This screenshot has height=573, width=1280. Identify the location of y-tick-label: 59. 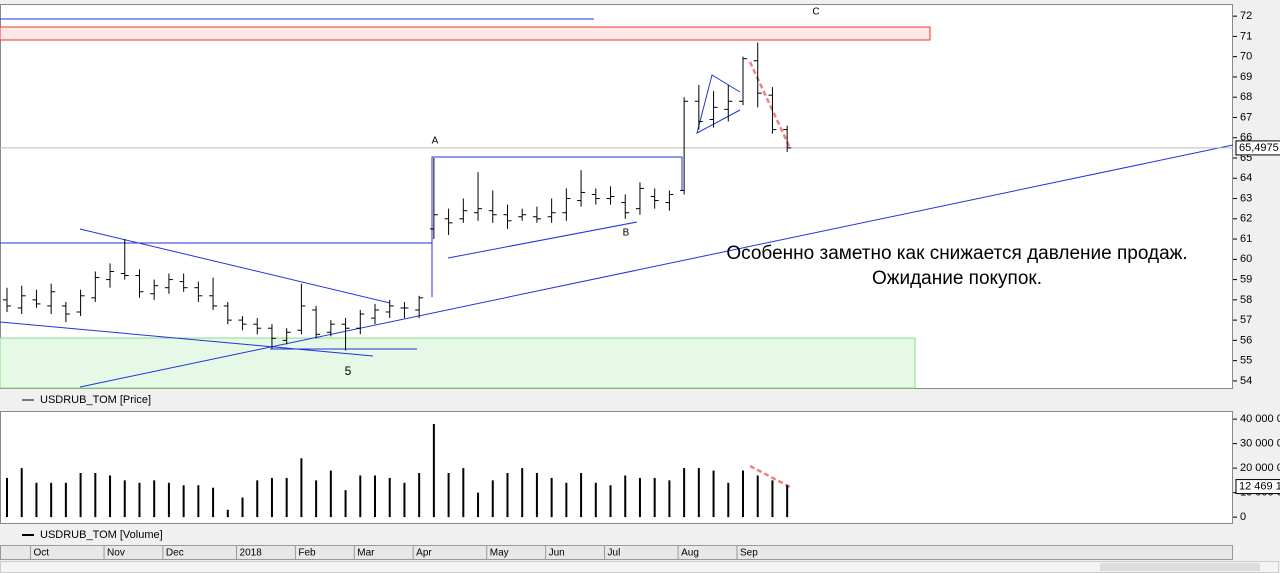
(1246, 279).